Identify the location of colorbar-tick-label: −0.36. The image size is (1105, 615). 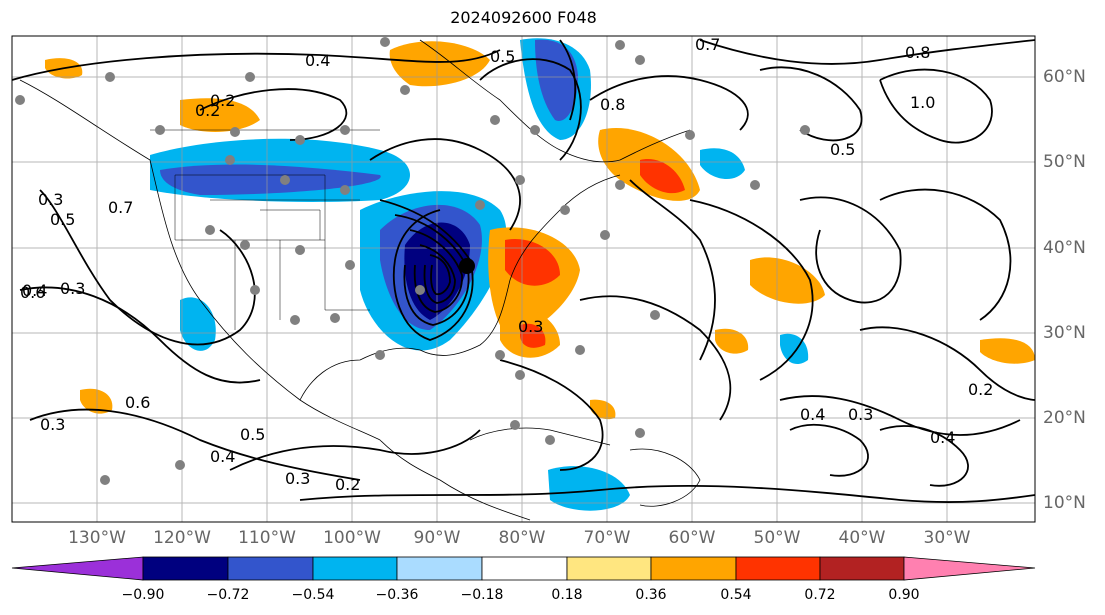
(397, 595).